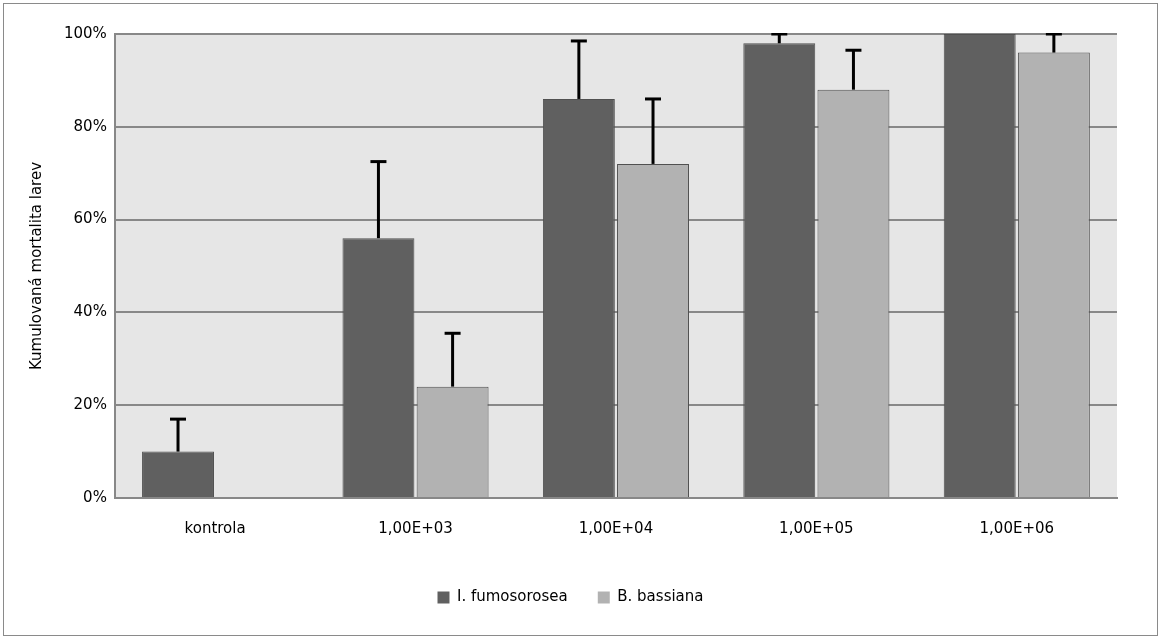 This screenshot has width=1163, height=641. Describe the element at coordinates (215, 527) in the screenshot. I see `x-tick-label: kontrola` at that location.